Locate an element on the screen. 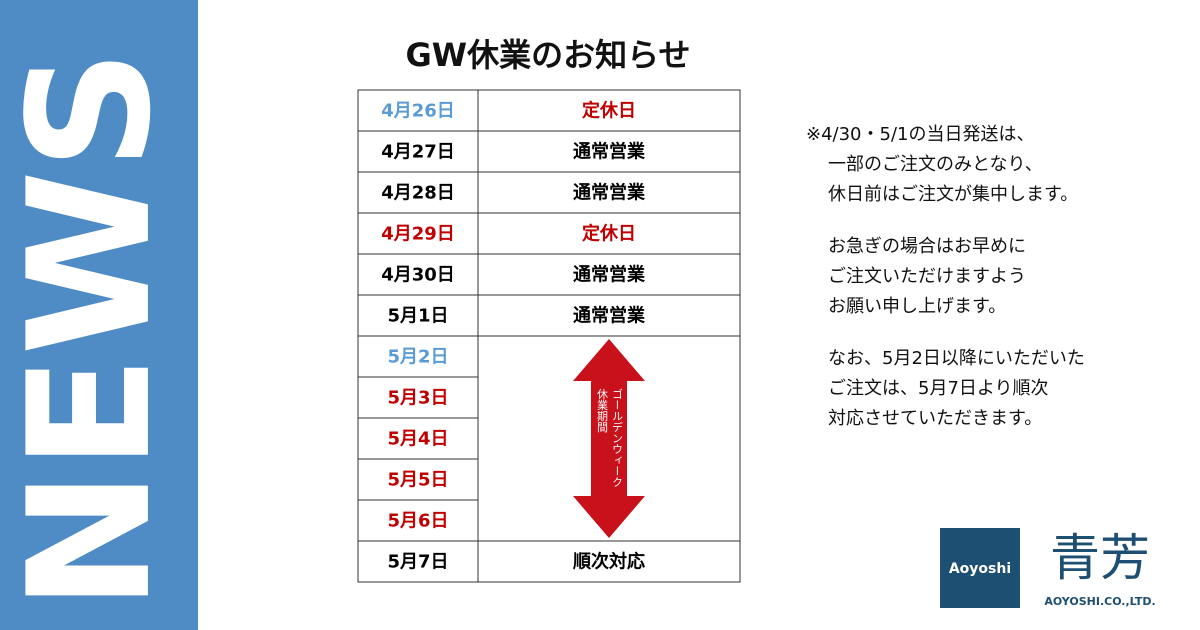 Image resolution: width=1200 pixels, height=630 pixels. date: 5月1日 is located at coordinates (417, 316).